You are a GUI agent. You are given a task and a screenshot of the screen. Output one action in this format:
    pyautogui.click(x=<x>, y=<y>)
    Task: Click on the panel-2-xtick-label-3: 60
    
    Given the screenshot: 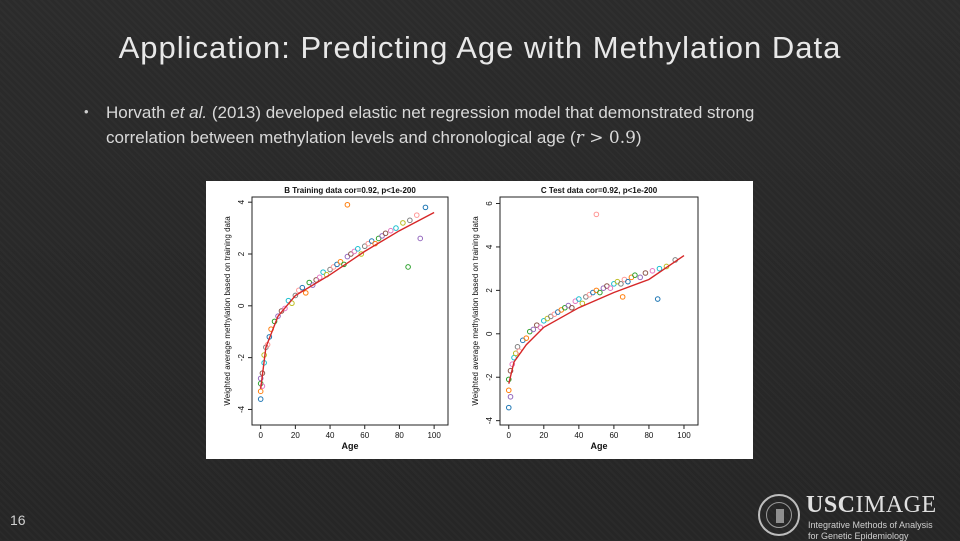 What is the action you would take?
    pyautogui.click(x=613, y=435)
    